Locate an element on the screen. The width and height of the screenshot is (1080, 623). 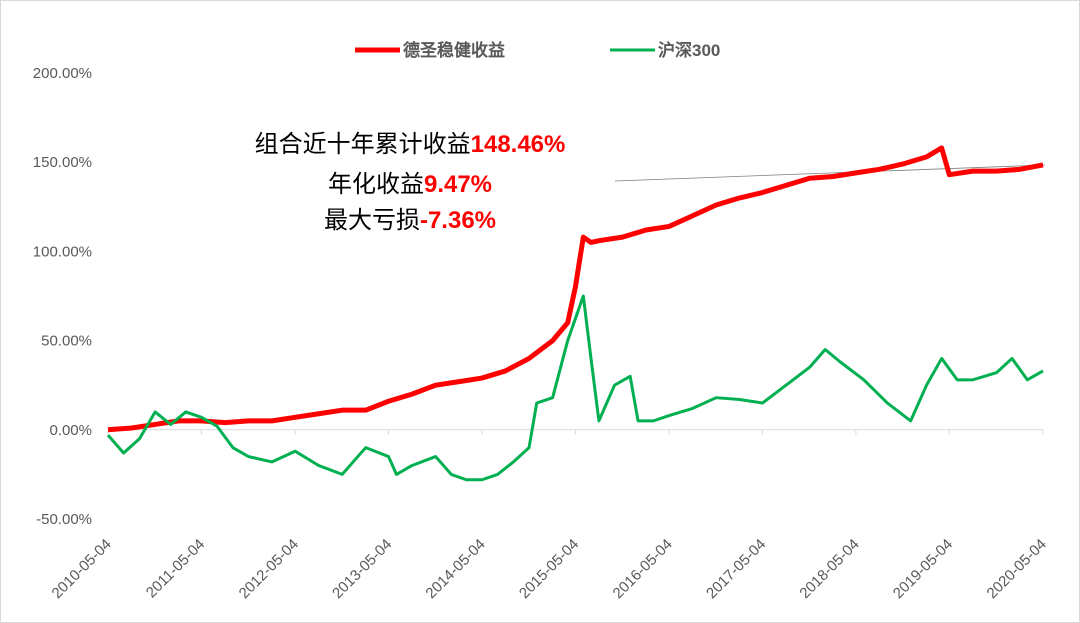
y-tick-label: 150.00% is located at coordinates (62, 162).